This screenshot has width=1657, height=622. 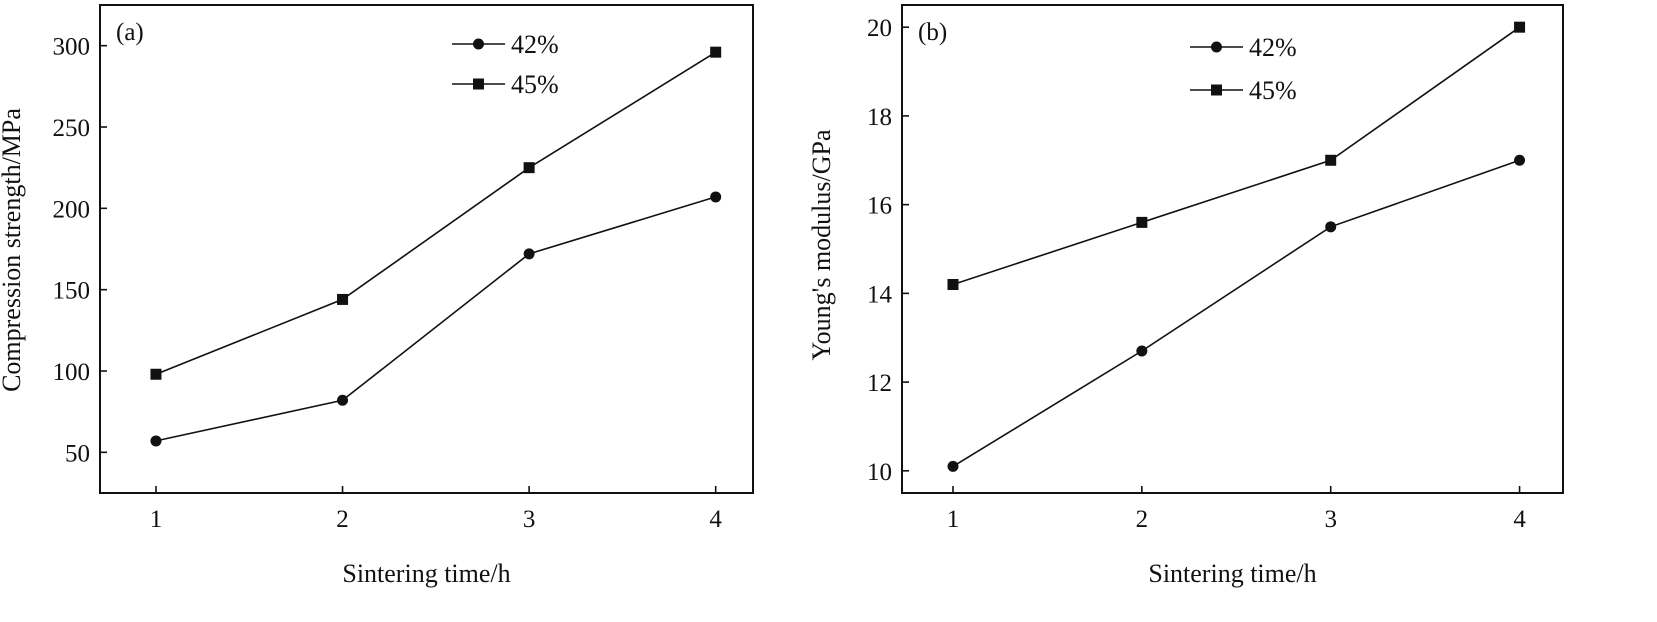 I want to click on y-tick-label: 200, so click(x=72, y=209).